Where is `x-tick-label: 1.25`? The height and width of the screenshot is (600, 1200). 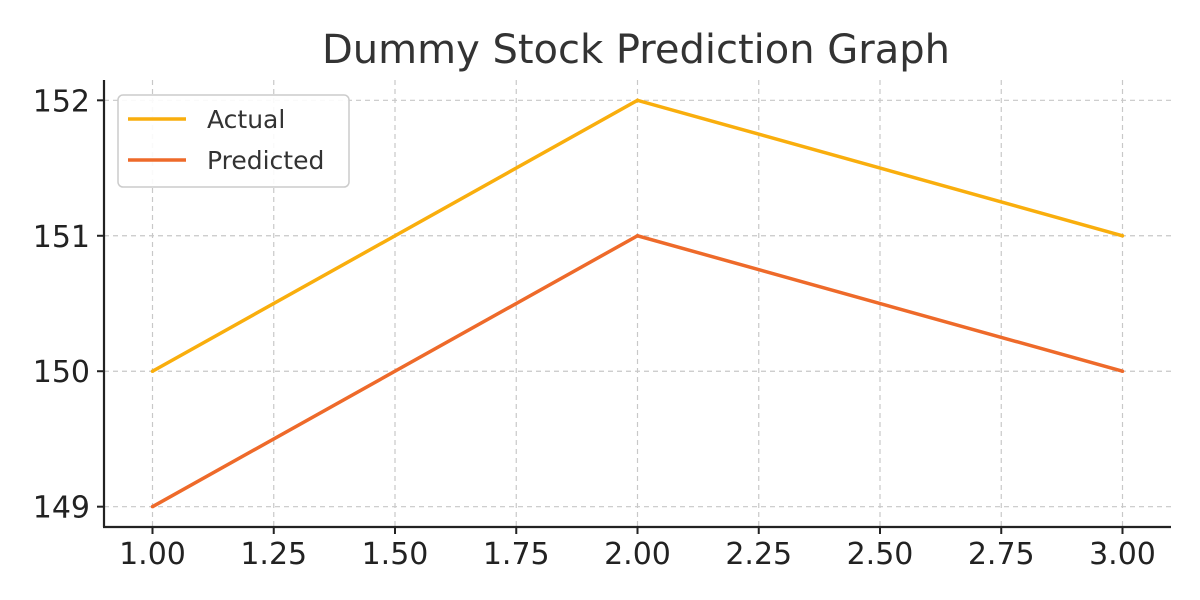 x-tick-label: 1.25 is located at coordinates (273, 554).